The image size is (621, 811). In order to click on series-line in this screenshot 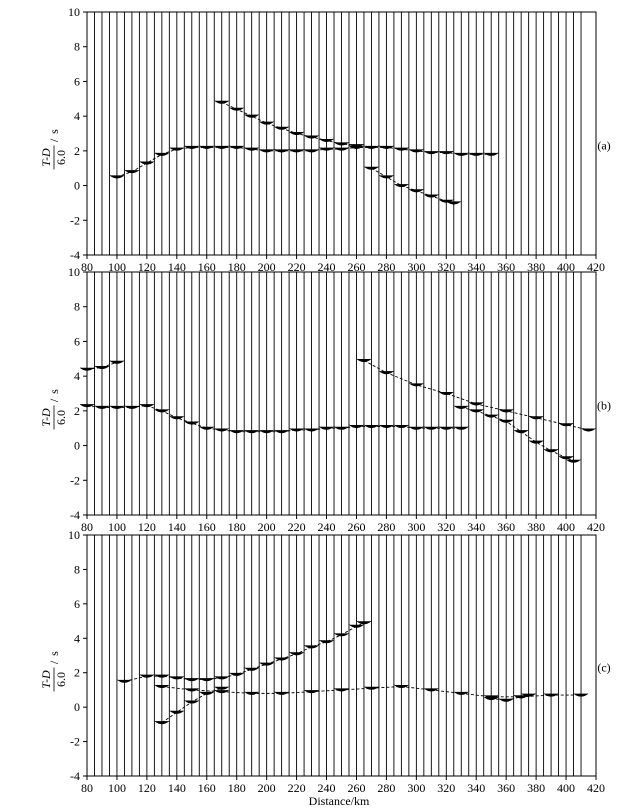, I will do `click(510, 697)`.